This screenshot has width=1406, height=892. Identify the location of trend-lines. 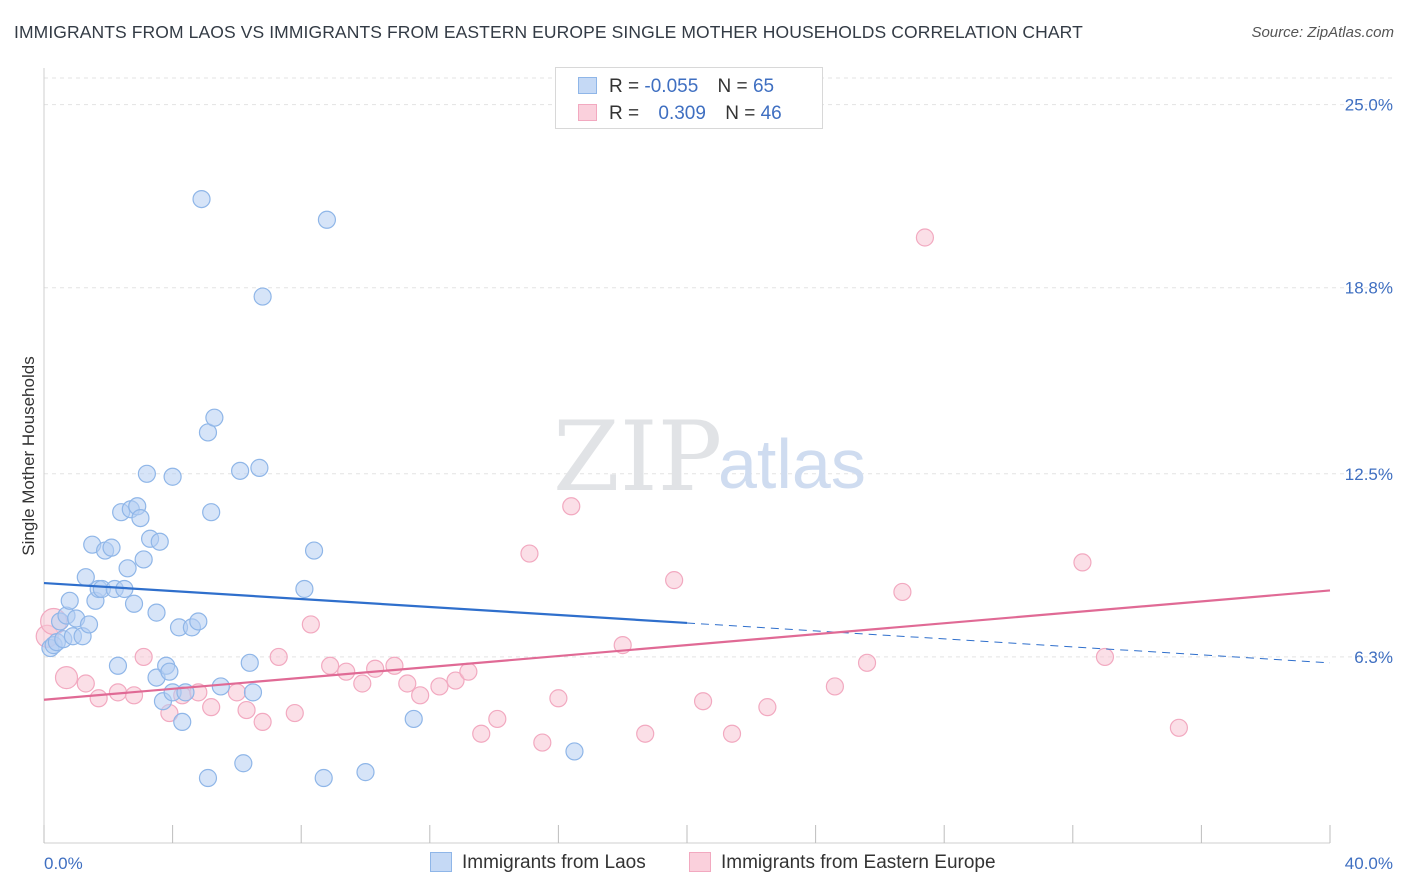
(687, 641).